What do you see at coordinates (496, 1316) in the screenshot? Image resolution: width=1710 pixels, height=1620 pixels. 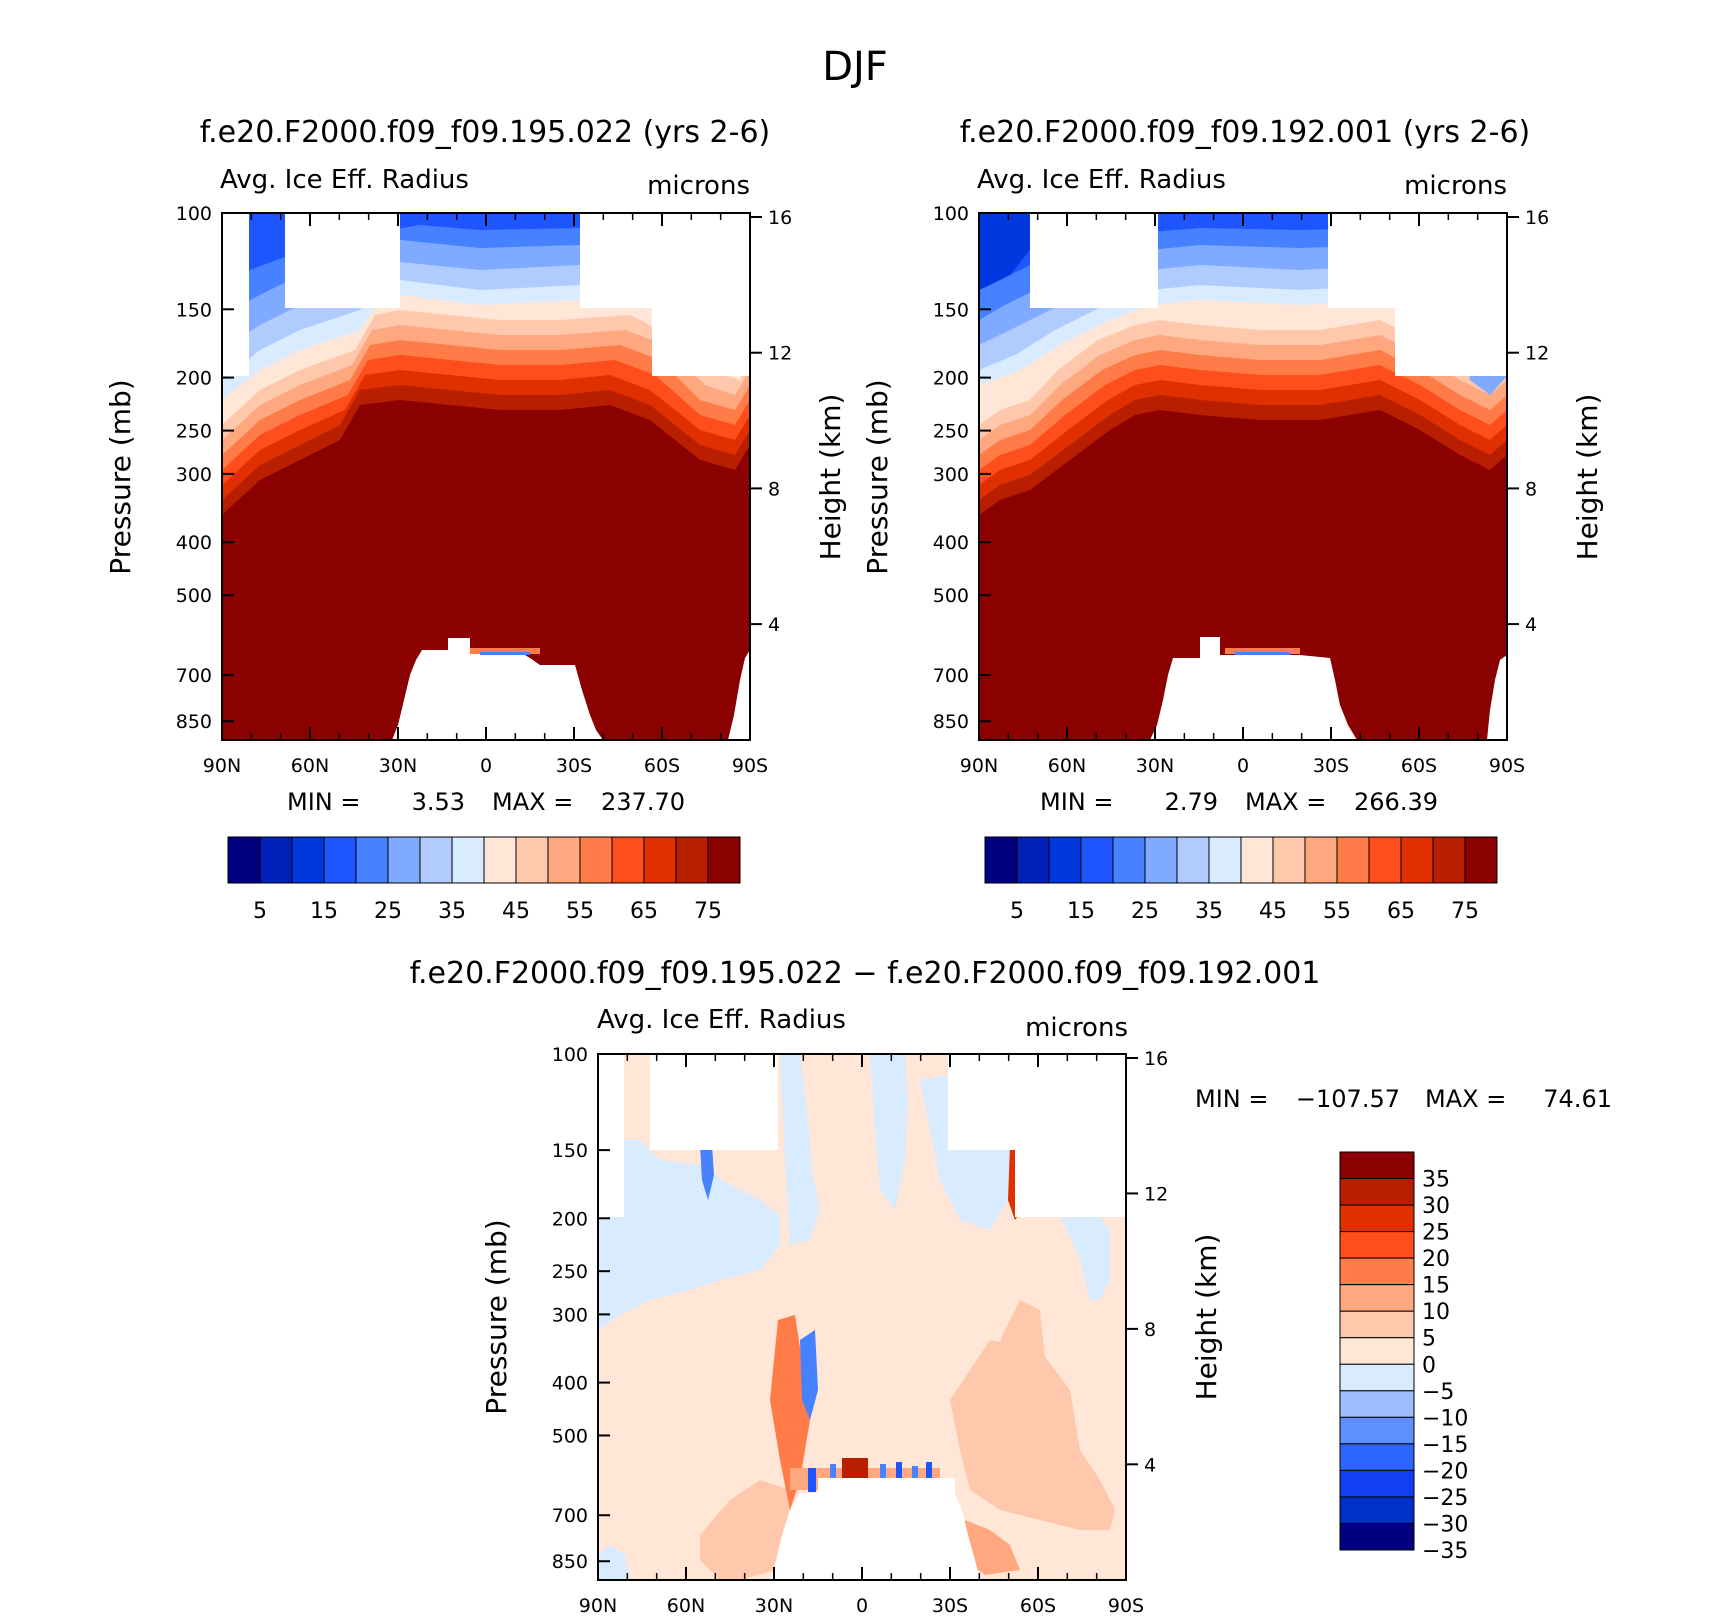 I see `panel-3-ylabel: Pressure (mb)` at bounding box center [496, 1316].